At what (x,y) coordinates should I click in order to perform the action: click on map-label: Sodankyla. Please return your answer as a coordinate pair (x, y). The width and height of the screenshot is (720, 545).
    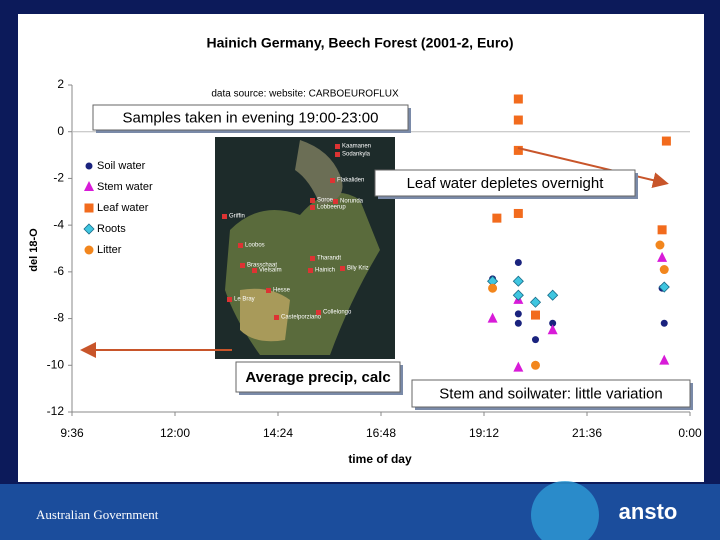
    Looking at the image, I should click on (356, 155).